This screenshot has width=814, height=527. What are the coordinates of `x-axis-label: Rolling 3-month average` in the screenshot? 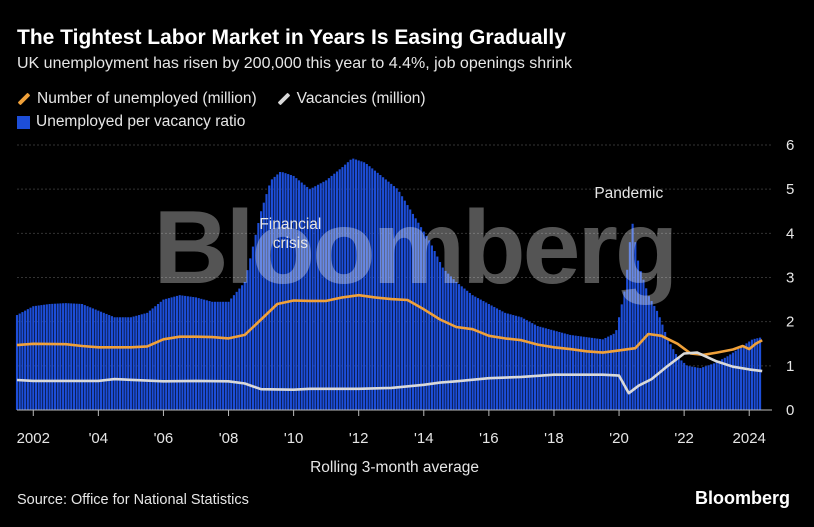 It's located at (394, 467).